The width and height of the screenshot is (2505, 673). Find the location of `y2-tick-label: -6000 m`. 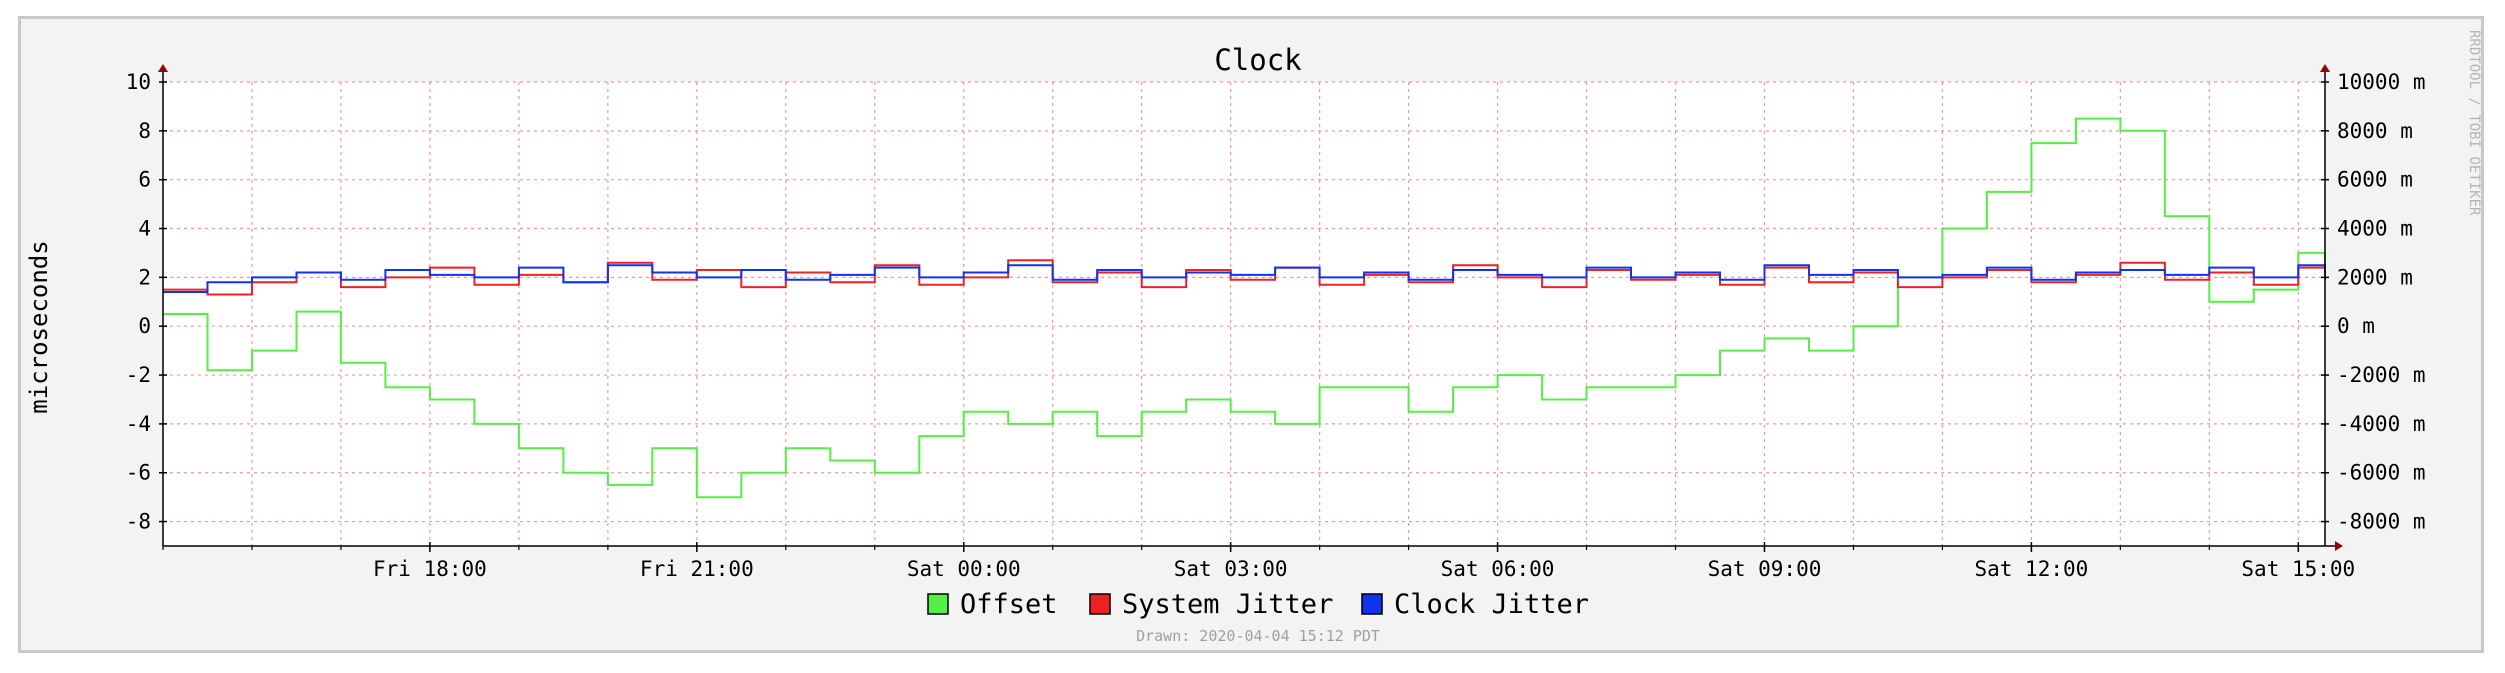

y2-tick-label: -6000 m is located at coordinates (2381, 473).